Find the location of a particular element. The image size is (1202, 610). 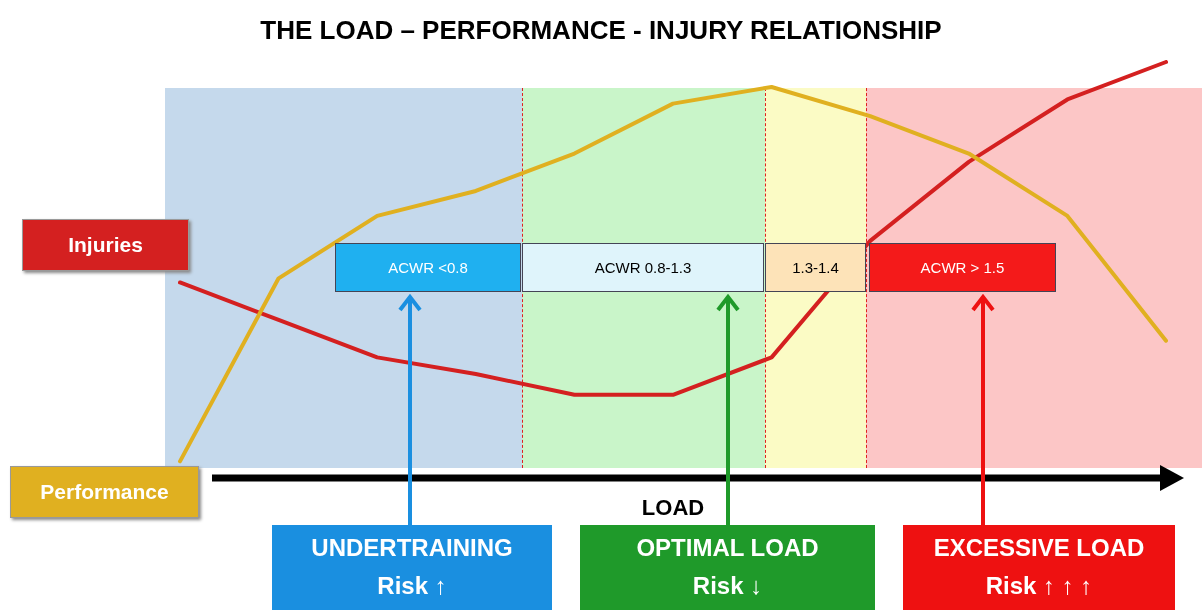

text: EXCESSIVE LOAD Risk ↑ ↑ ↑ is located at coordinates (1039, 567).